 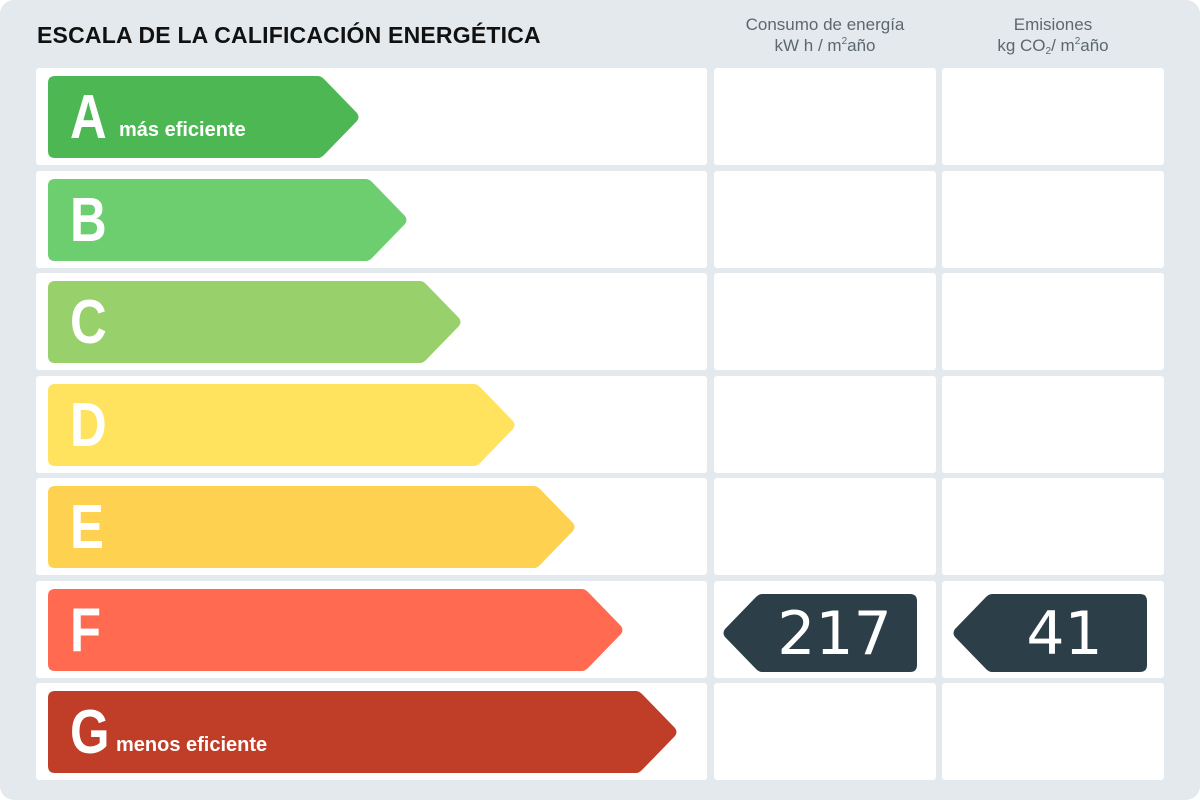 I want to click on grade-arrow-g, so click(x=362, y=732).